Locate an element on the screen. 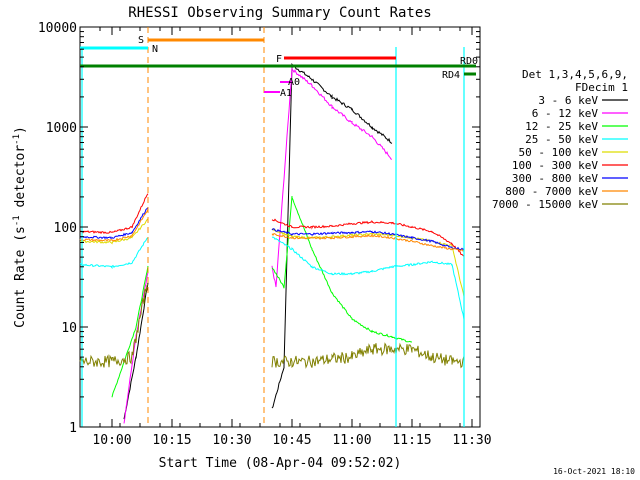  series-300-800-kev-pre is located at coordinates (114, 223).